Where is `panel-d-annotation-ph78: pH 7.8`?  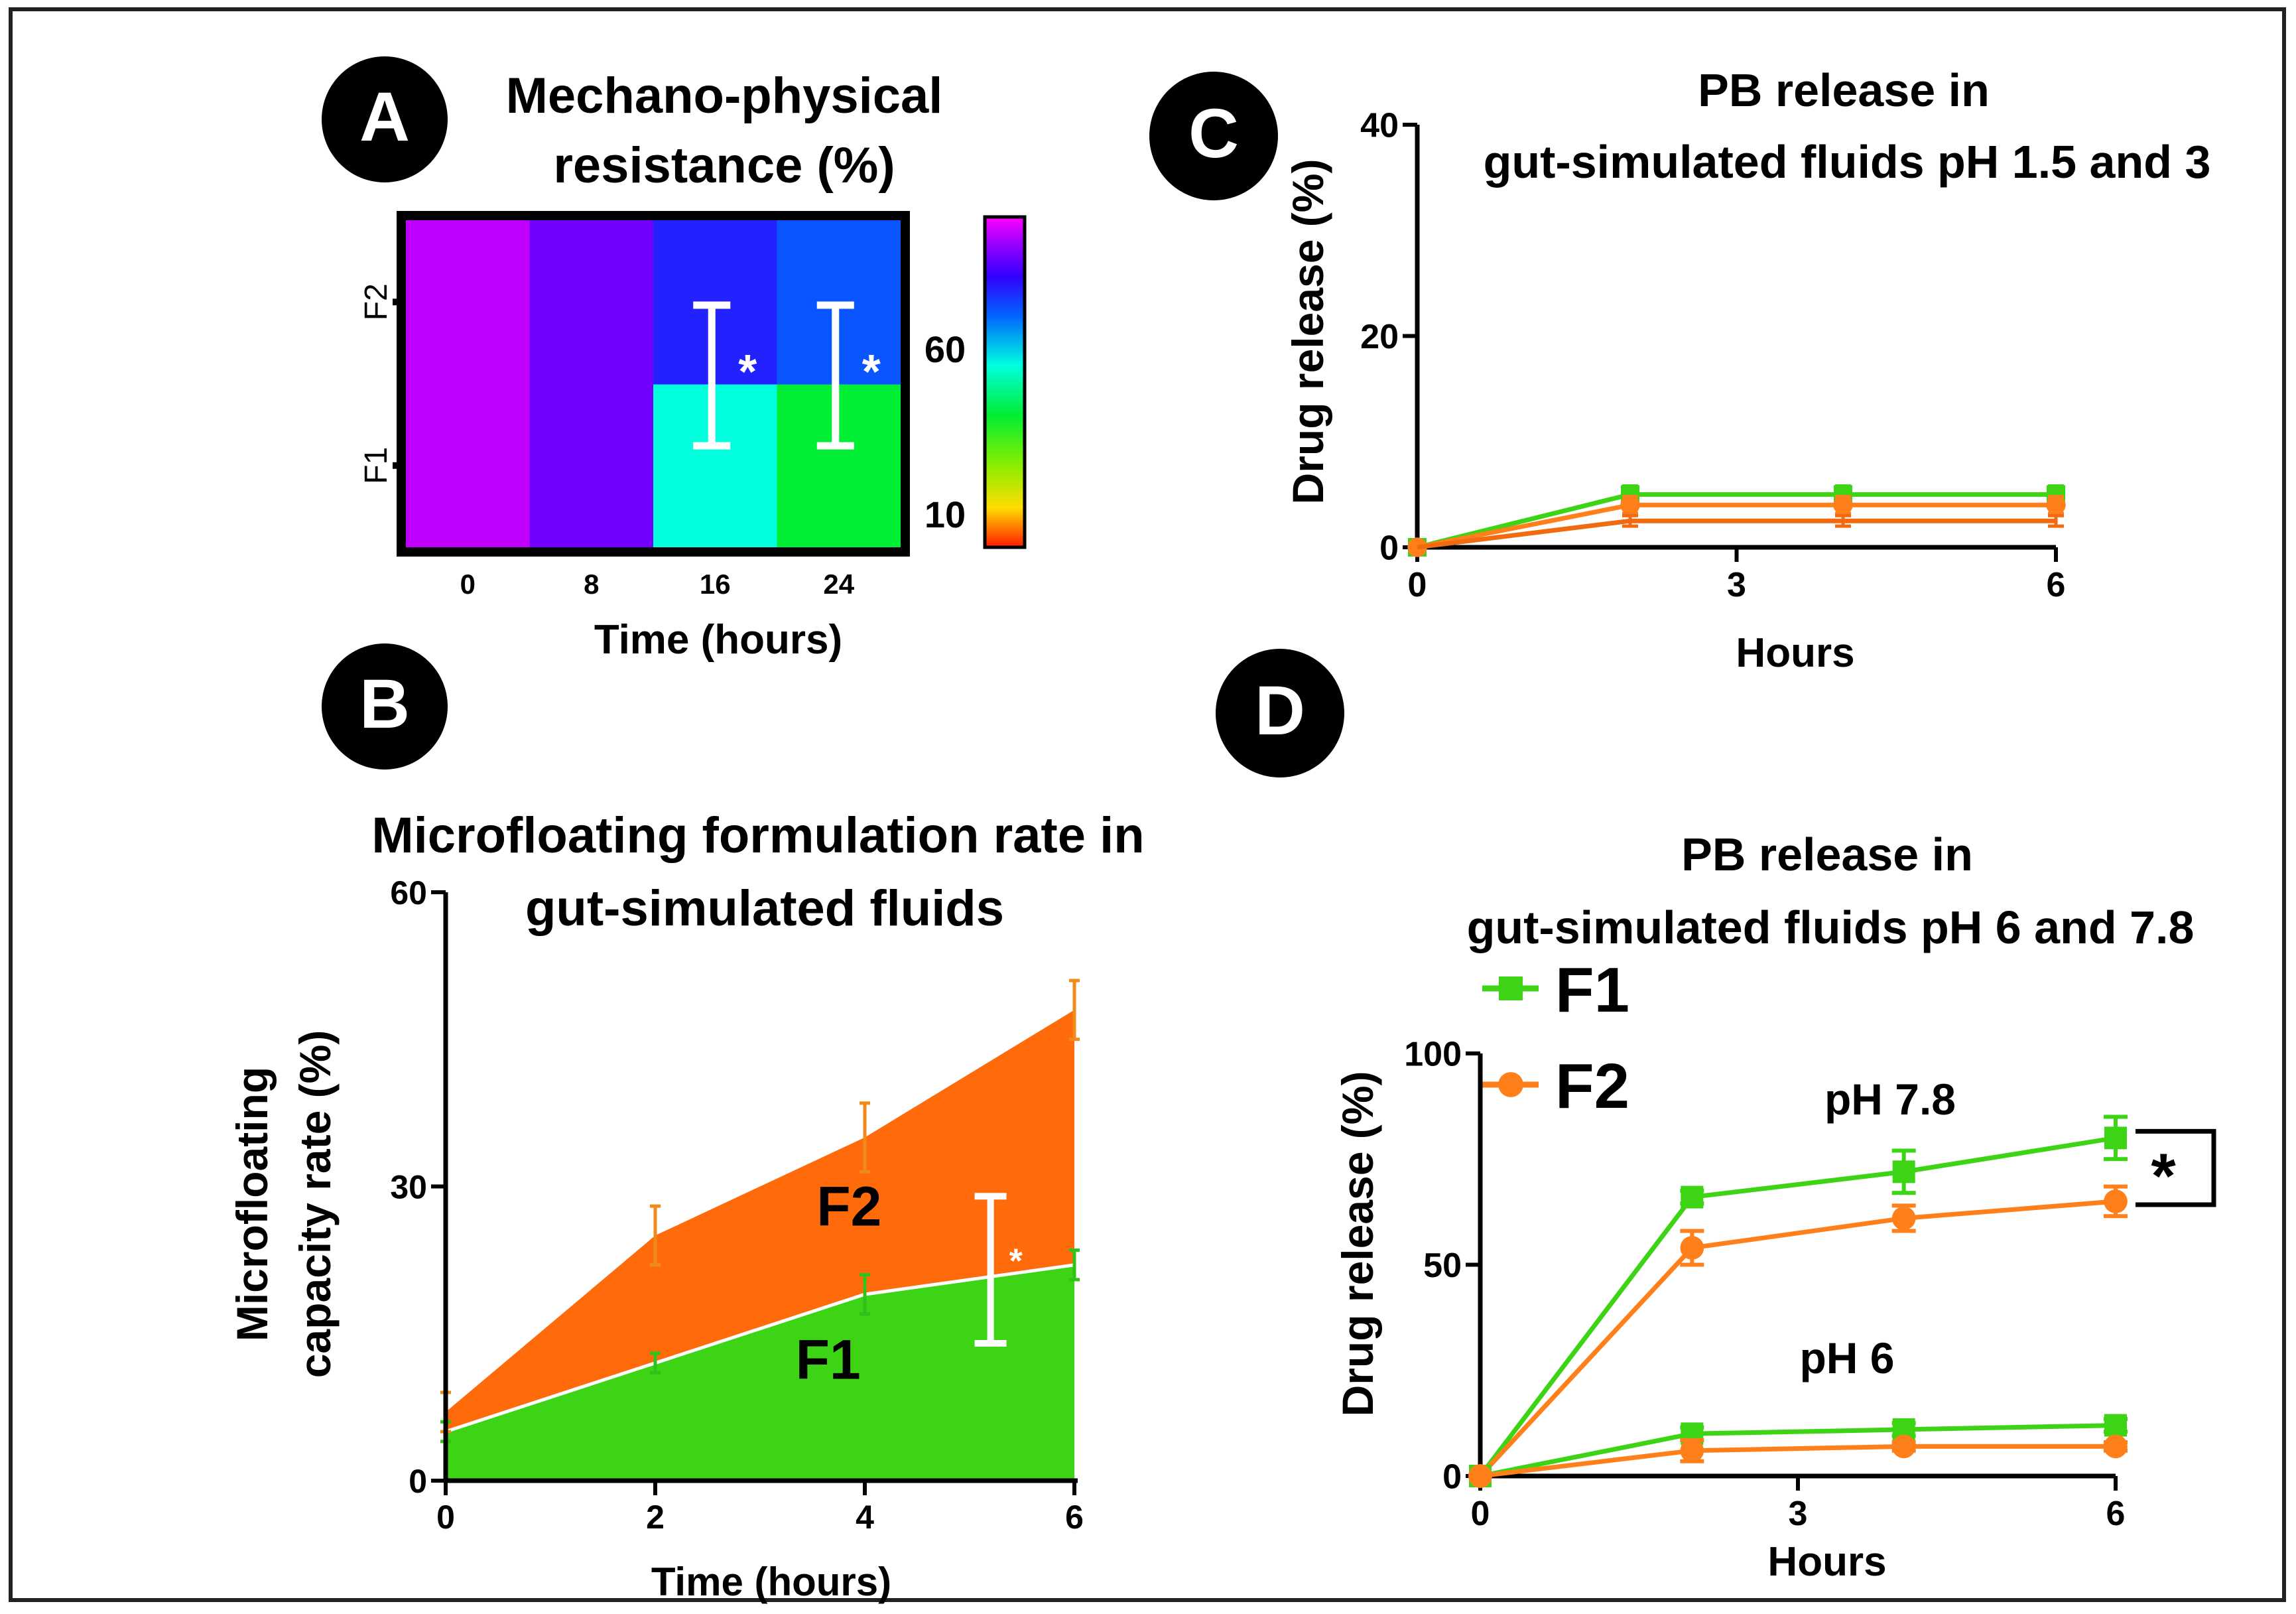 panel-d-annotation-ph78: pH 7.8 is located at coordinates (1890, 1099).